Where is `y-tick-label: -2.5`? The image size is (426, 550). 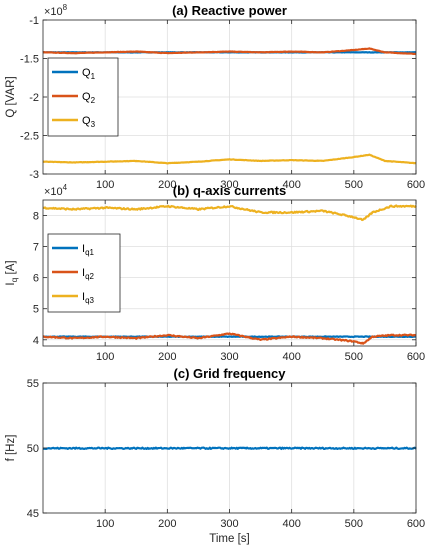 y-tick-label: -2.5 is located at coordinates (29, 137).